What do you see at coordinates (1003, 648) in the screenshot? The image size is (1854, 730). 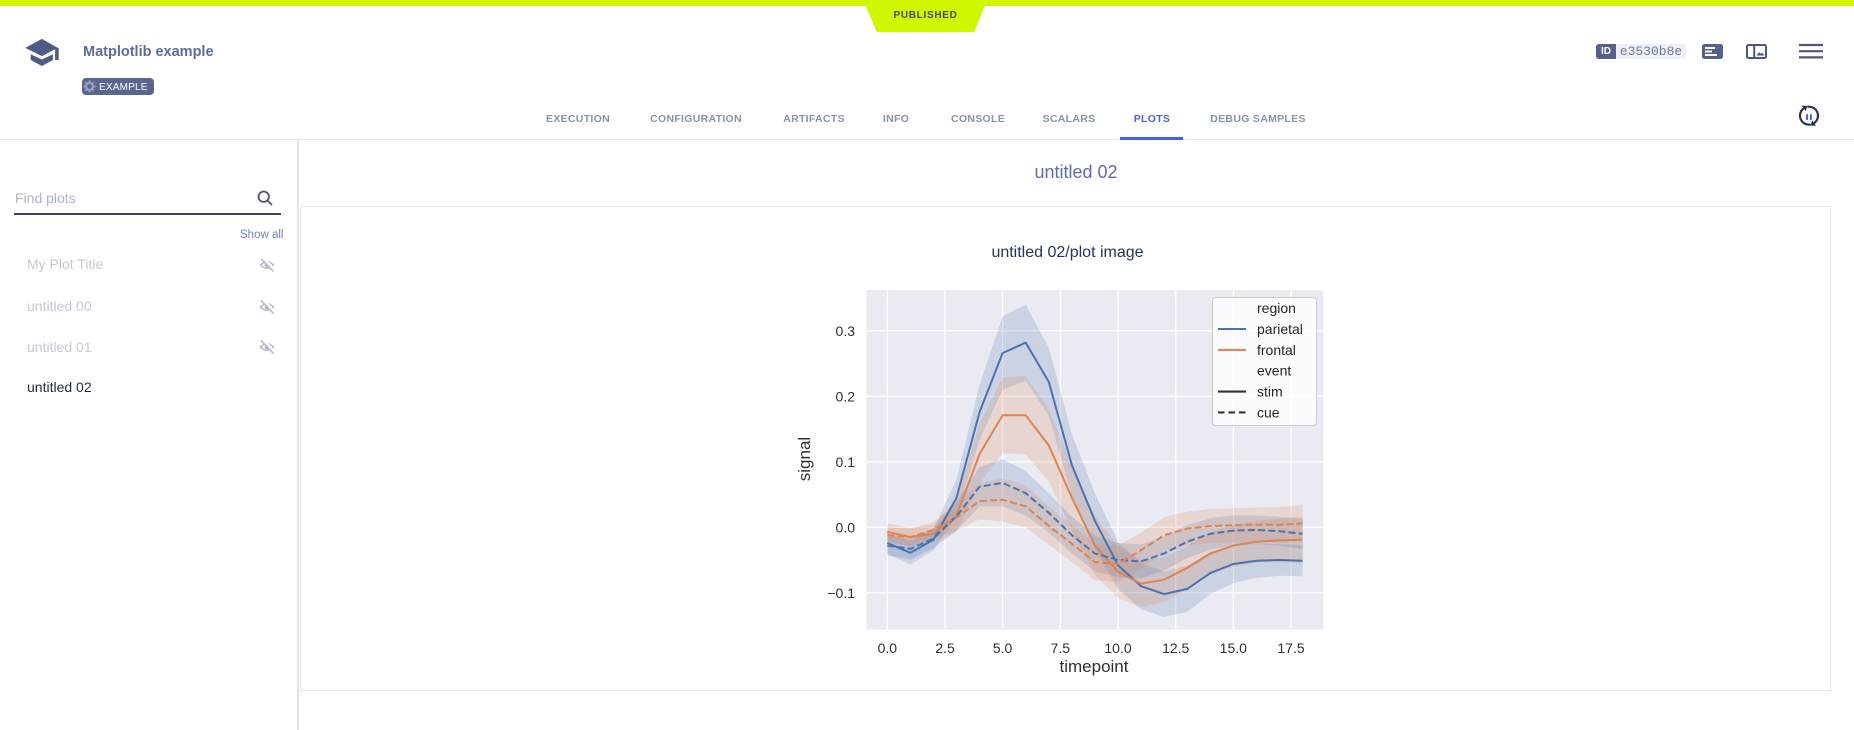 I see `svg-text: 5.0` at bounding box center [1003, 648].